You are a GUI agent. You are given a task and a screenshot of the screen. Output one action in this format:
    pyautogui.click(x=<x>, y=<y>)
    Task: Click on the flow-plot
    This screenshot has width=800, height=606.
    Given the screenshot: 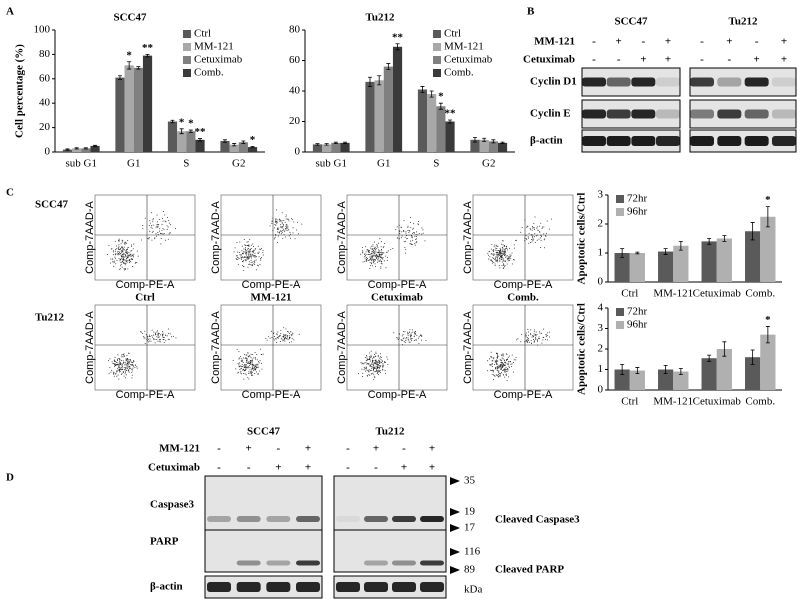 What is the action you would take?
    pyautogui.click(x=145, y=237)
    